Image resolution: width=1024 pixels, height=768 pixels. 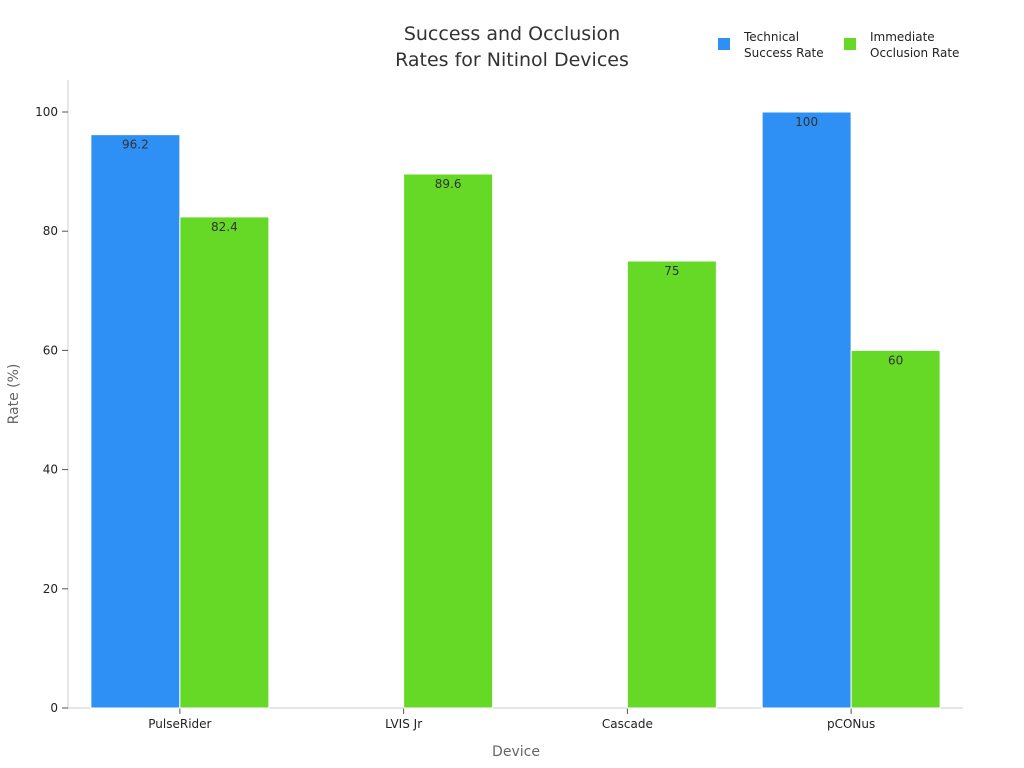 I want to click on x-axis-title: Device, so click(x=516, y=752).